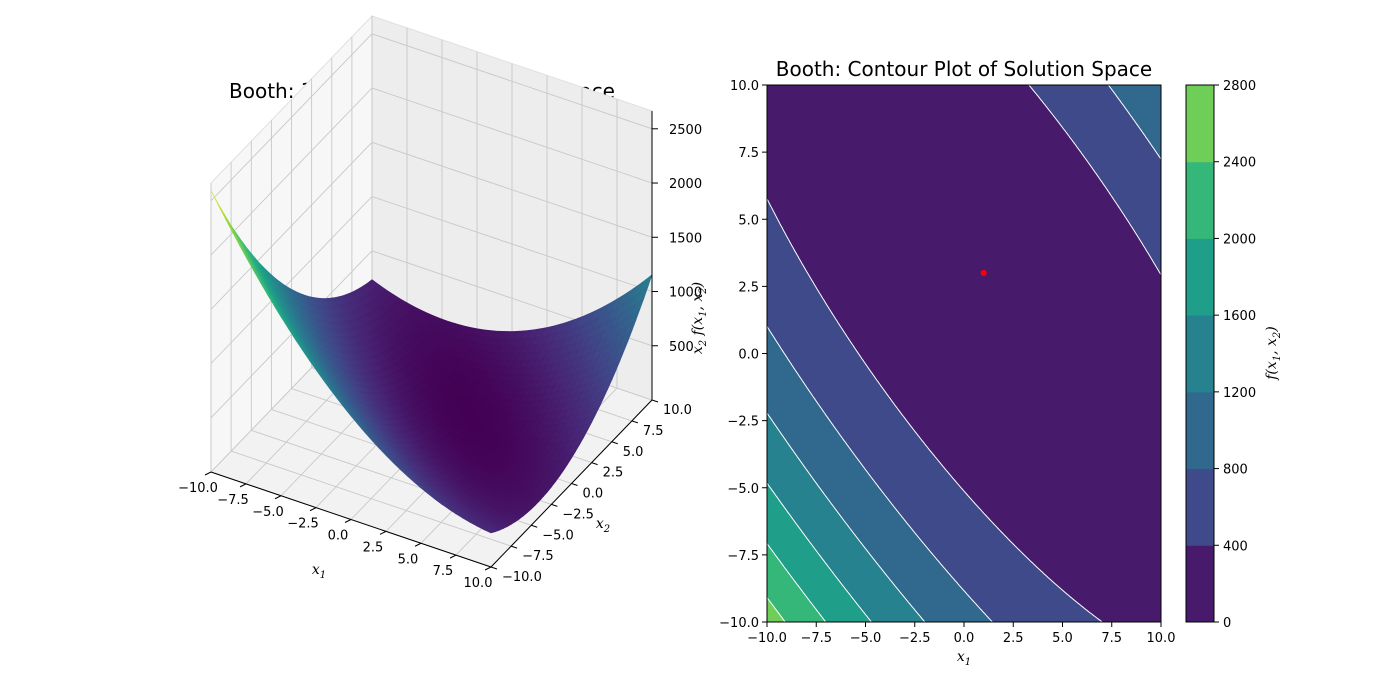 Image resolution: width=1400 pixels, height=700 pixels. I want to click on colorbar-tick-label: 400, so click(1235, 546).